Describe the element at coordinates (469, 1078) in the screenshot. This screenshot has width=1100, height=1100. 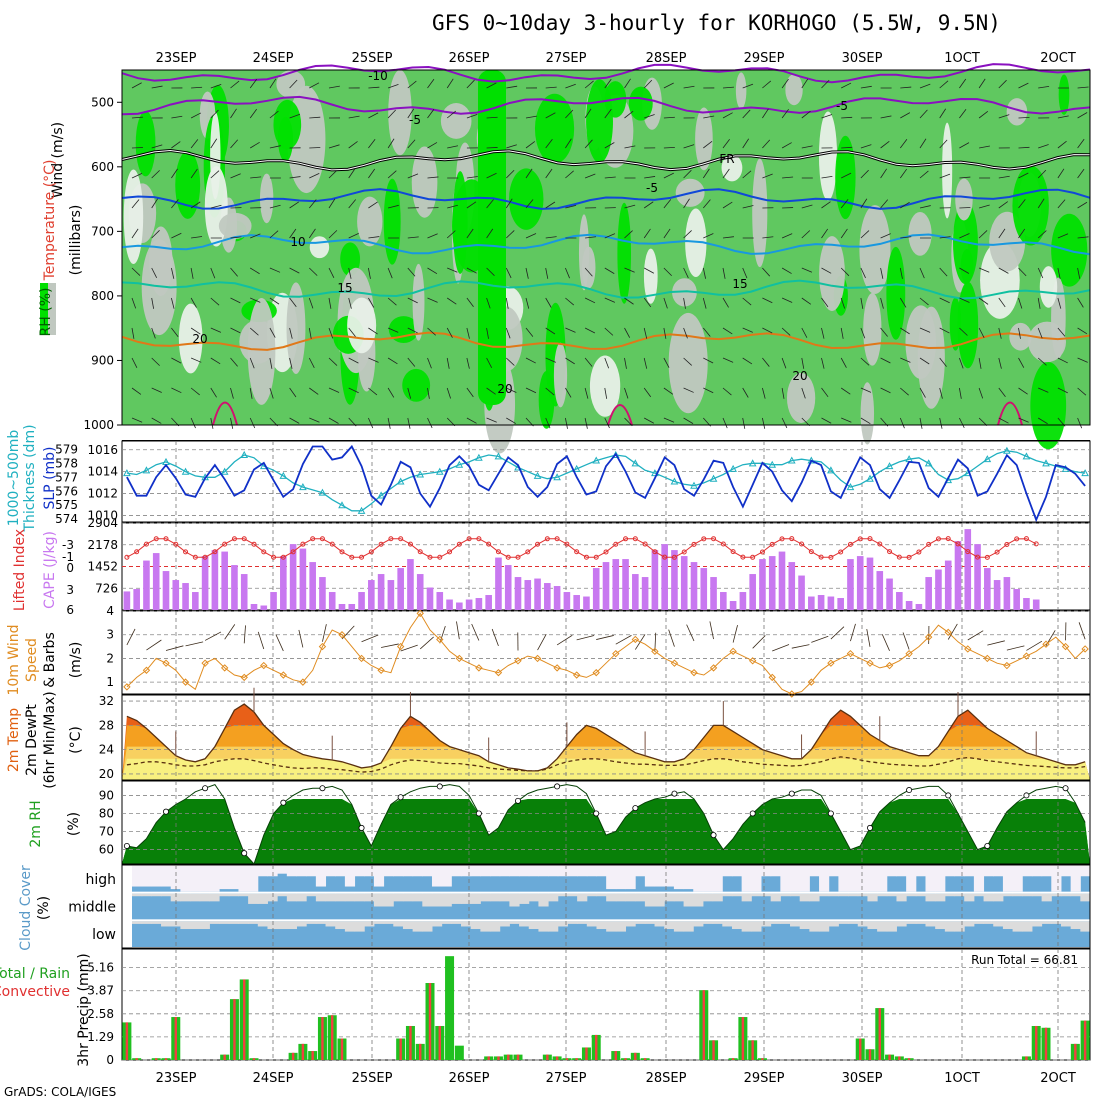
I see `date-label-bottom: 26SEP` at that location.